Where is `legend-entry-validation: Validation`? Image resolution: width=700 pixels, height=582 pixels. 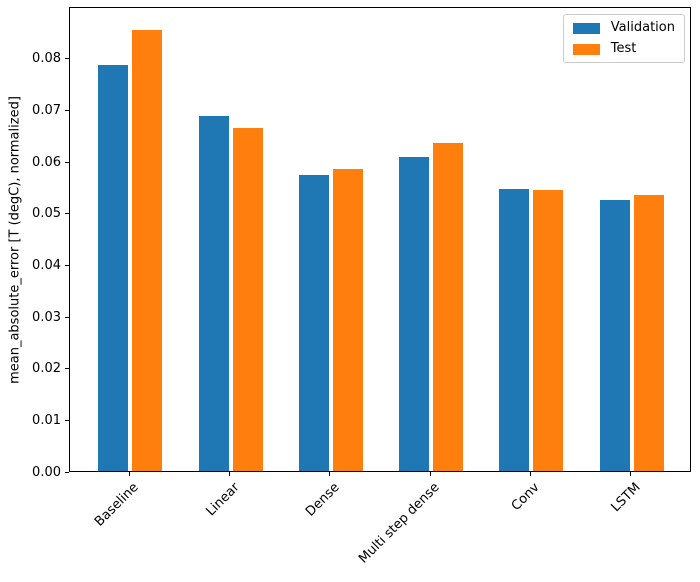 legend-entry-validation: Validation is located at coordinates (623, 27).